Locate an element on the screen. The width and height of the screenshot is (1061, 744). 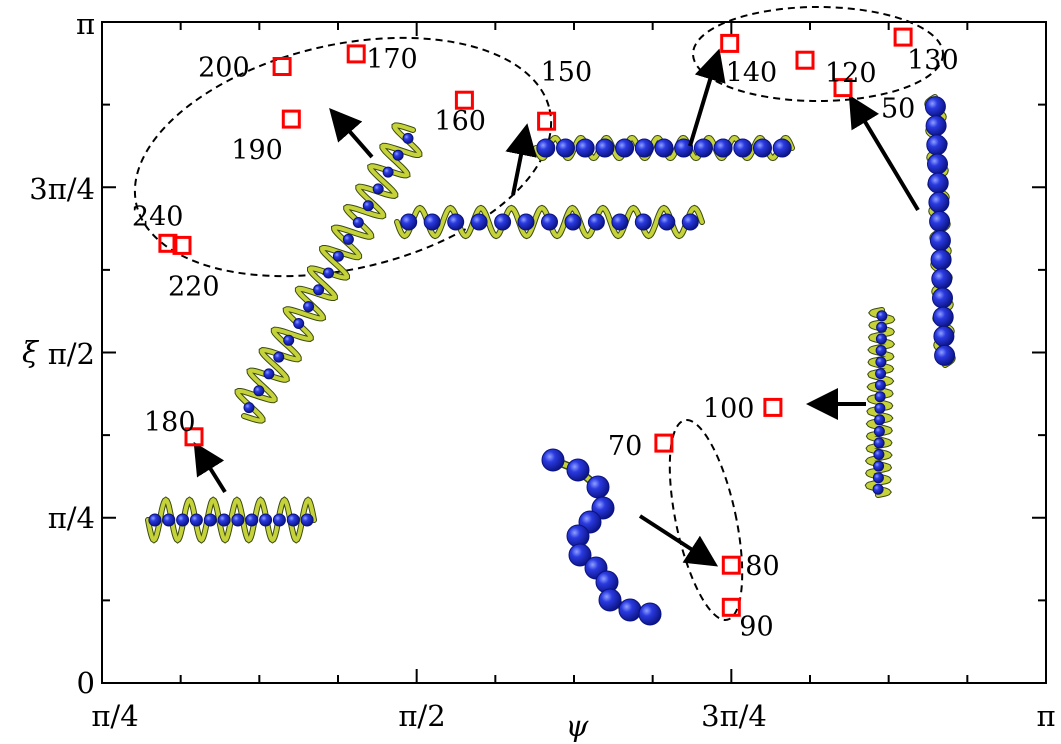
ellipse-annotation is located at coordinates (343, 157).